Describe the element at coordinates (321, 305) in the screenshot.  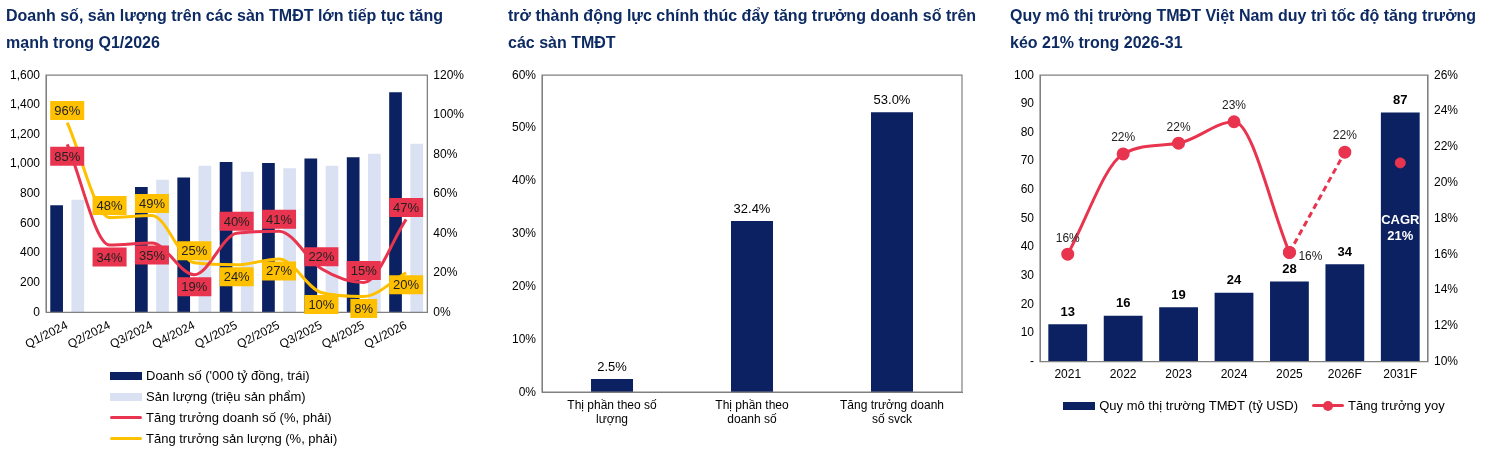
I see `data-label: 10%` at that location.